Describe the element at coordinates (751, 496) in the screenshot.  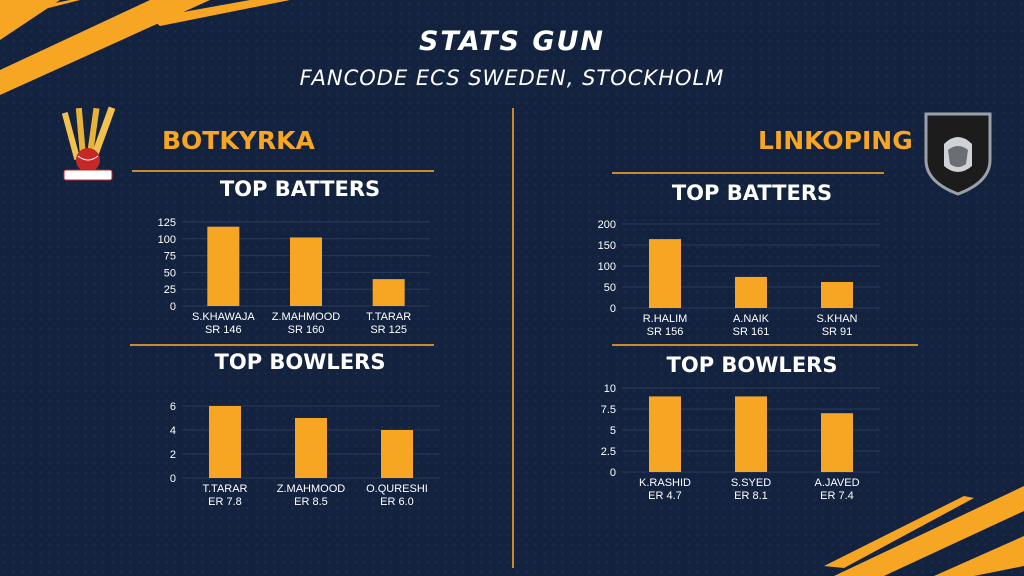
I see `x-sublabel: ER 8.1` at that location.